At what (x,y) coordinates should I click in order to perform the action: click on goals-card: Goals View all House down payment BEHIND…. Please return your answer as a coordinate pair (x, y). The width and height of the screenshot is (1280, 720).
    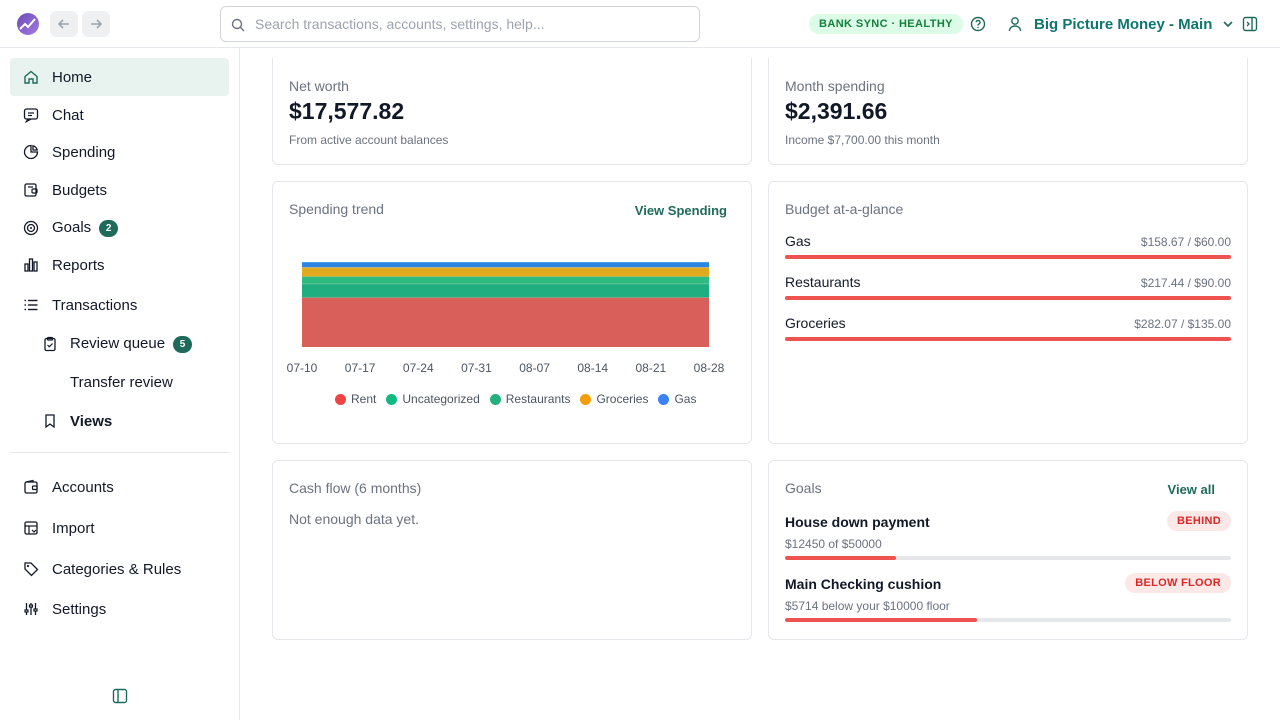
    Looking at the image, I should click on (1008, 550).